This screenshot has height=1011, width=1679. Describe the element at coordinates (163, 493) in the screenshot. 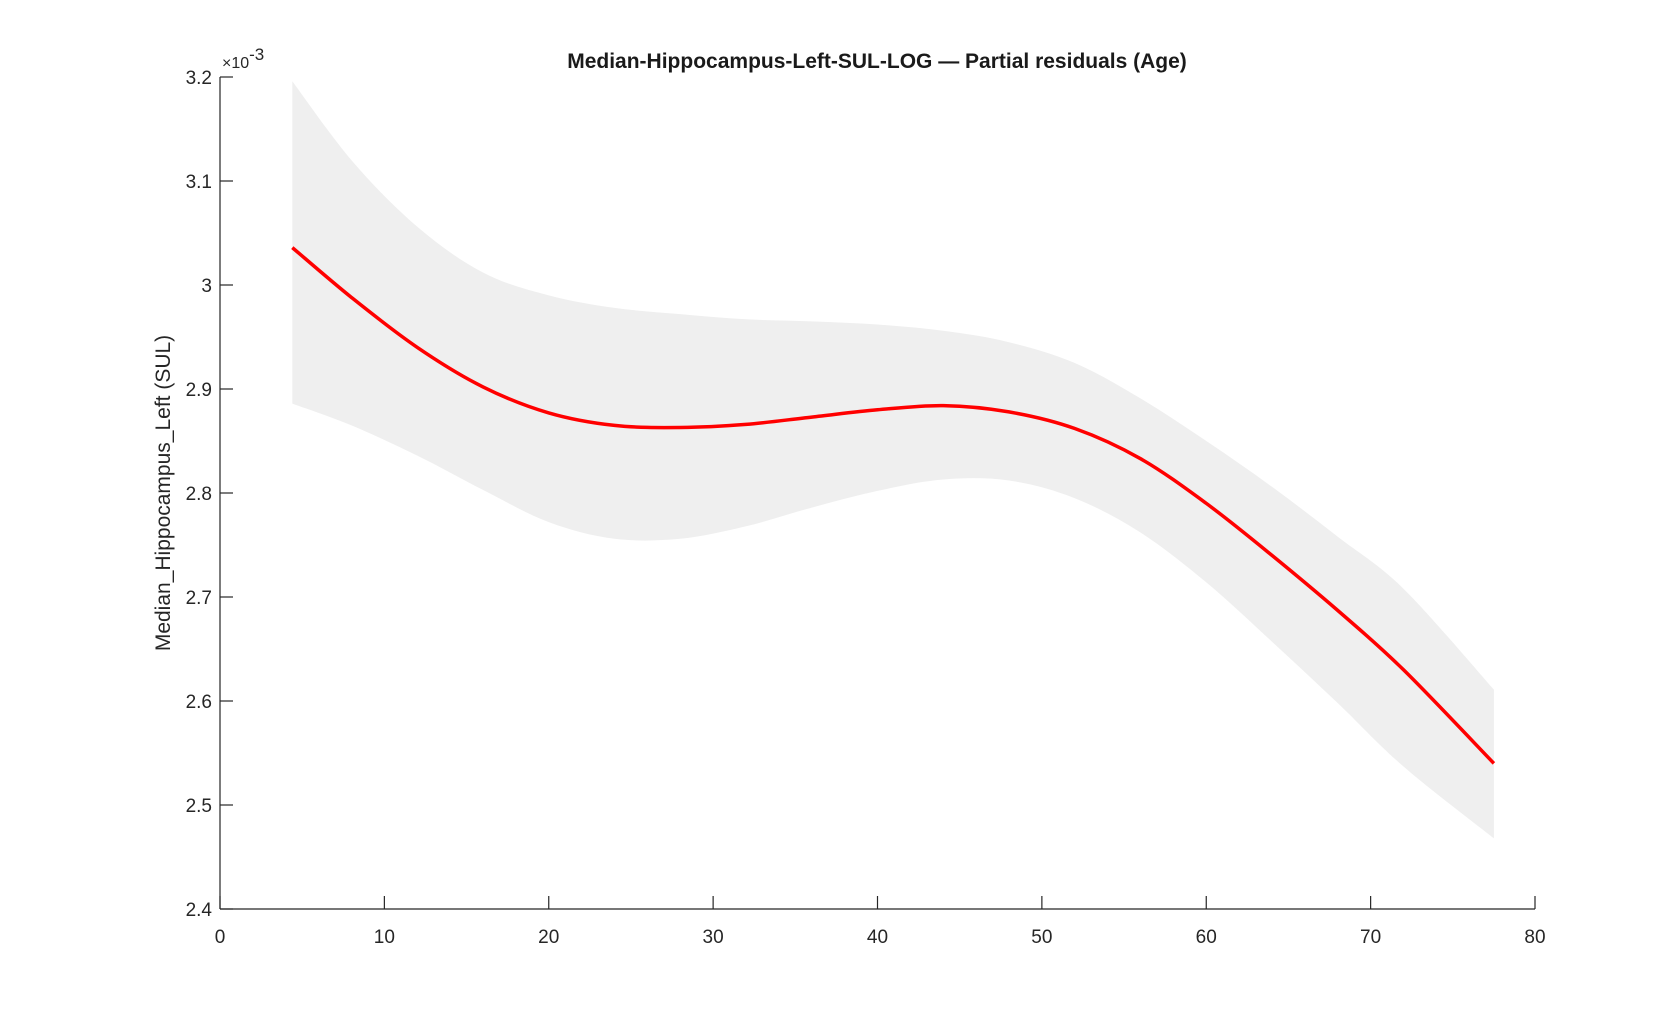

I see `y-axis-label: Median_Hippocampus_Left (SUL)` at that location.